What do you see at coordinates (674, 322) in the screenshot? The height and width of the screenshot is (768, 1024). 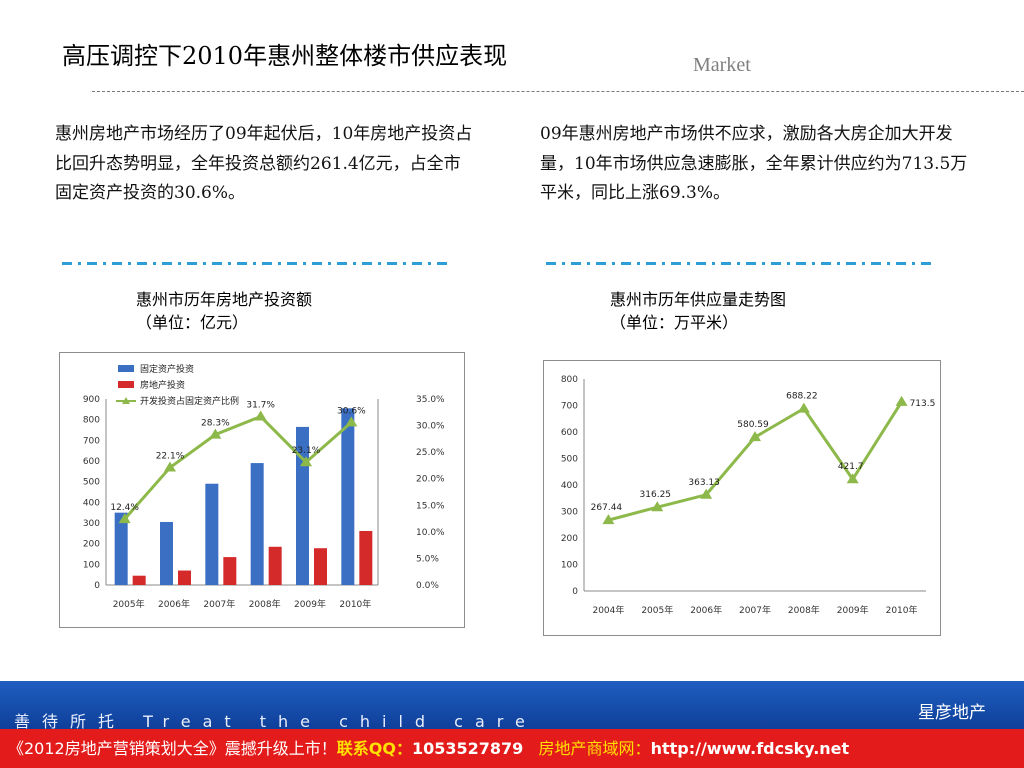 I see `right-caption-unit: （单位：万平米）` at bounding box center [674, 322].